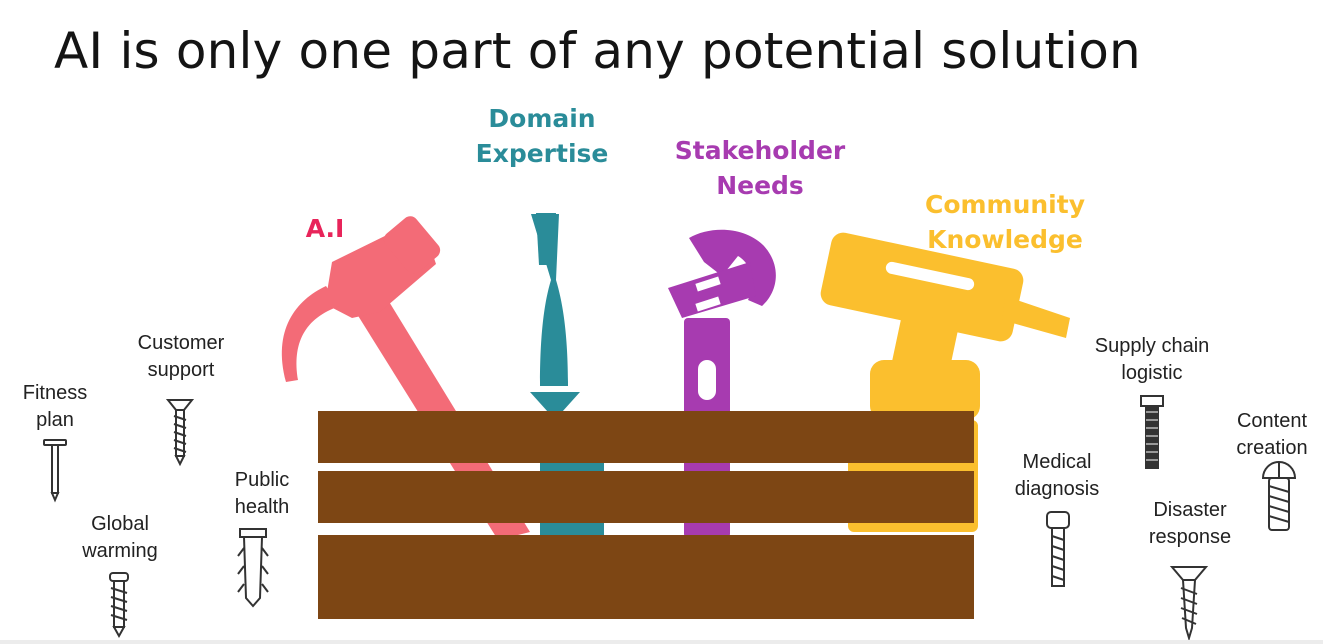 Image resolution: width=1323 pixels, height=644 pixels. What do you see at coordinates (55, 471) in the screenshot?
I see `nail-icon` at bounding box center [55, 471].